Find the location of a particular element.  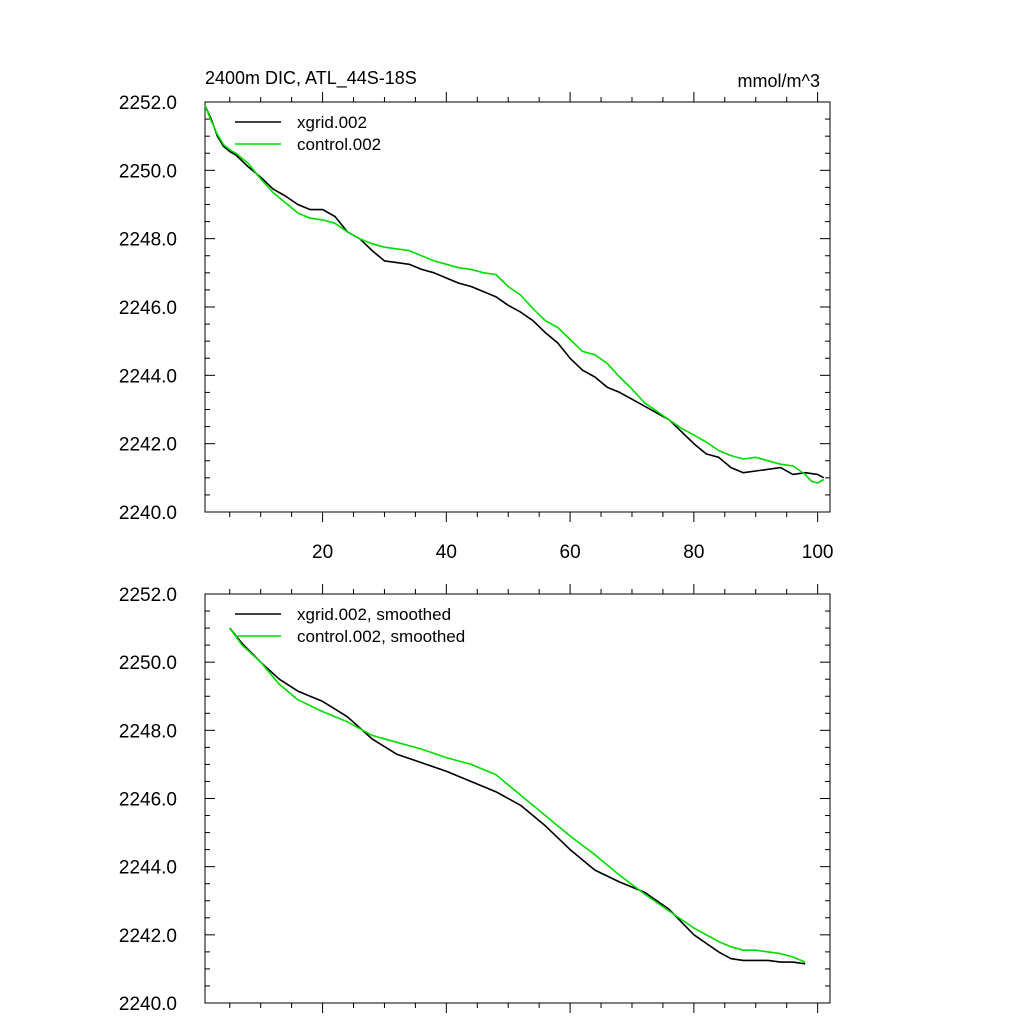

chart-title: 2400m DIC, ATL_44S-18S is located at coordinates (311, 78).